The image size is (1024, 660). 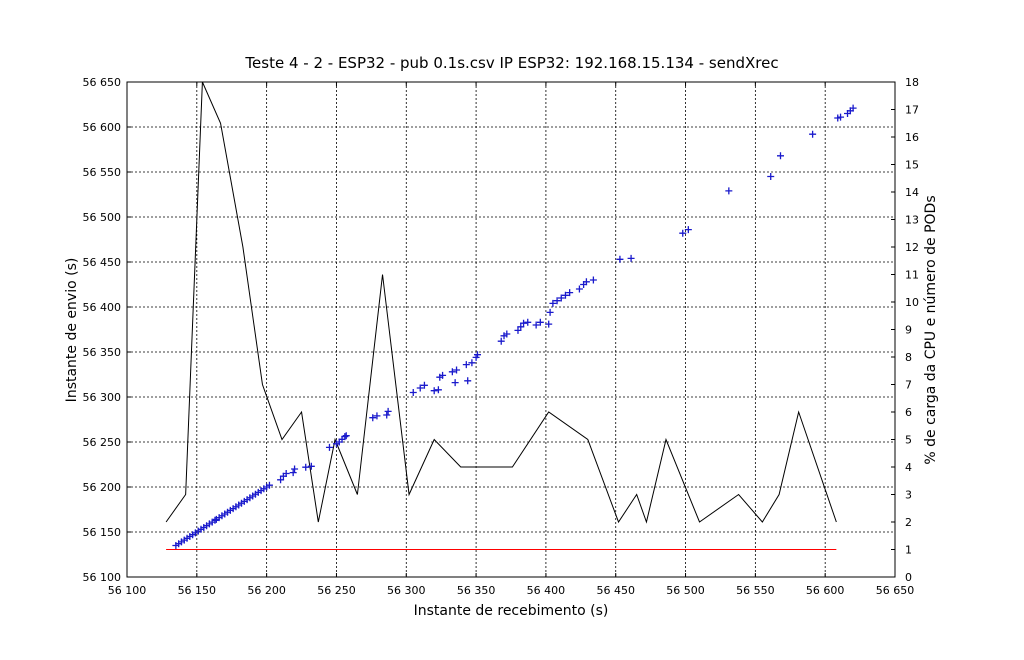 What do you see at coordinates (931, 329) in the screenshot?
I see `y2-axis-label: % de carga da CPU e número de PODs` at bounding box center [931, 329].